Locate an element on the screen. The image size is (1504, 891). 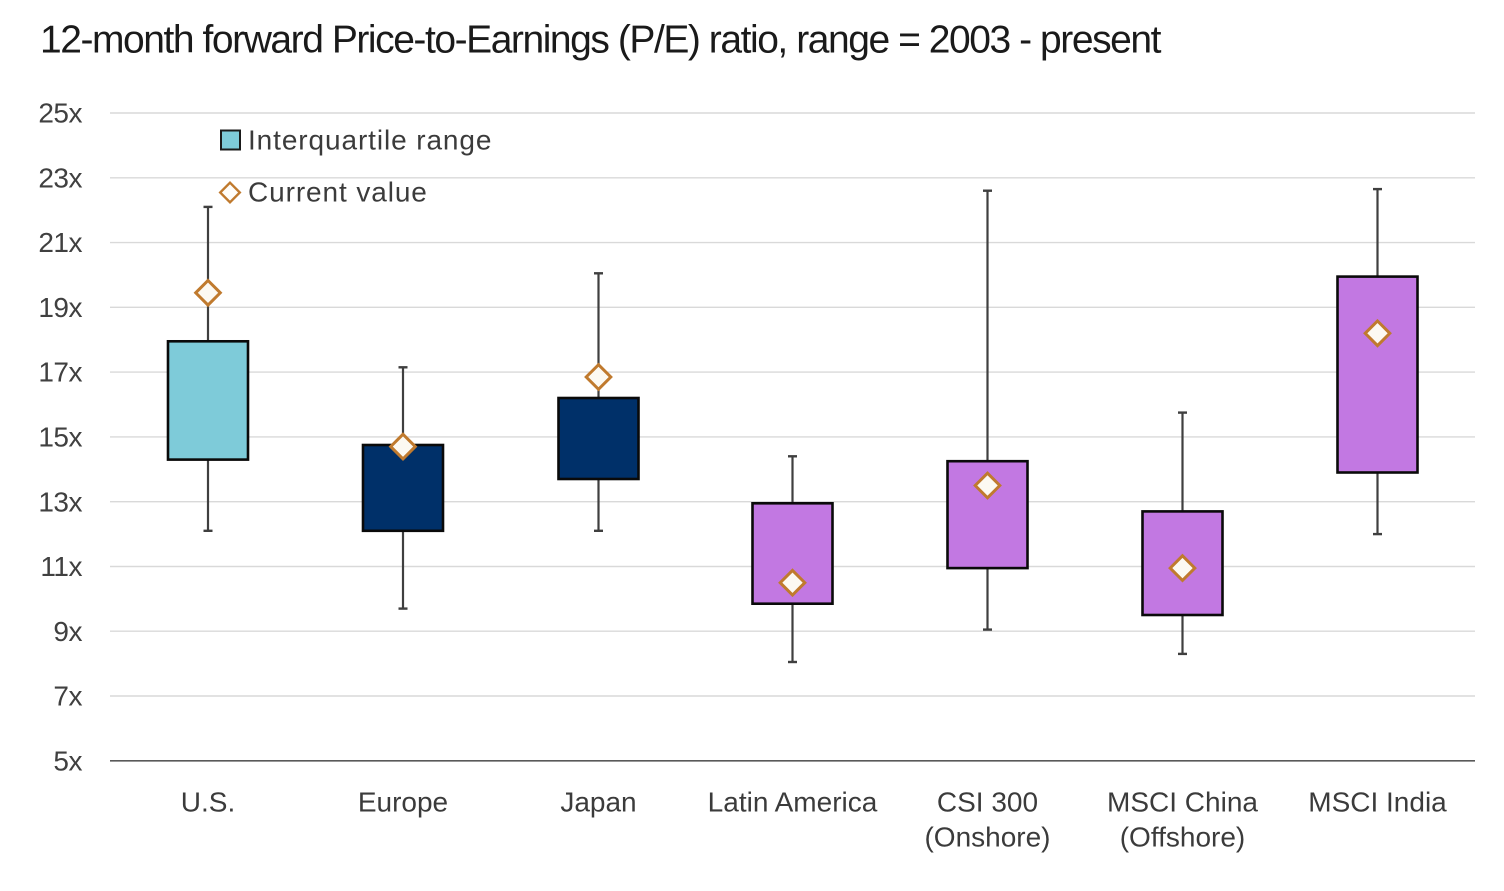
svg-text: 9x is located at coordinates (67, 631).